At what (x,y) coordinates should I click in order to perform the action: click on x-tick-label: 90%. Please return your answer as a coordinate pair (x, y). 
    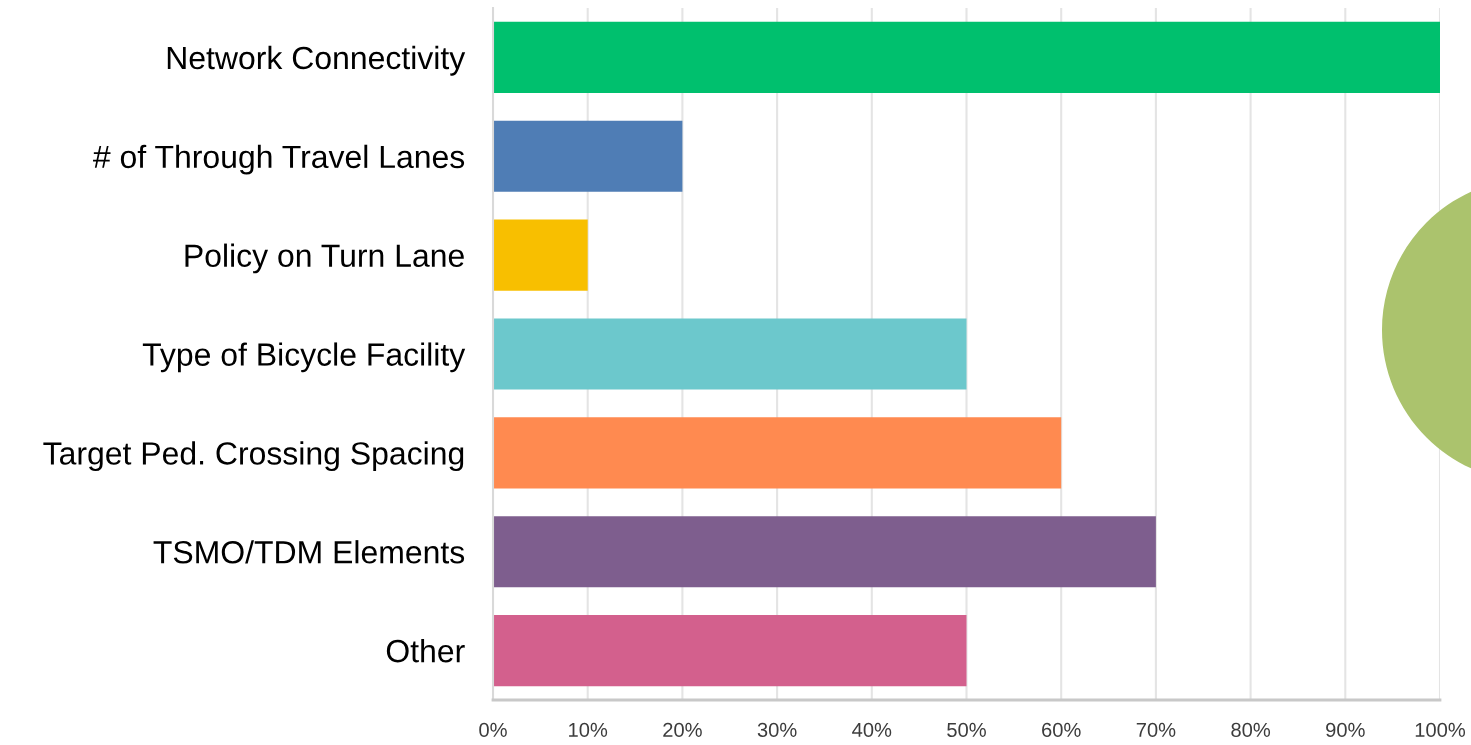
    Looking at the image, I should click on (1345, 730).